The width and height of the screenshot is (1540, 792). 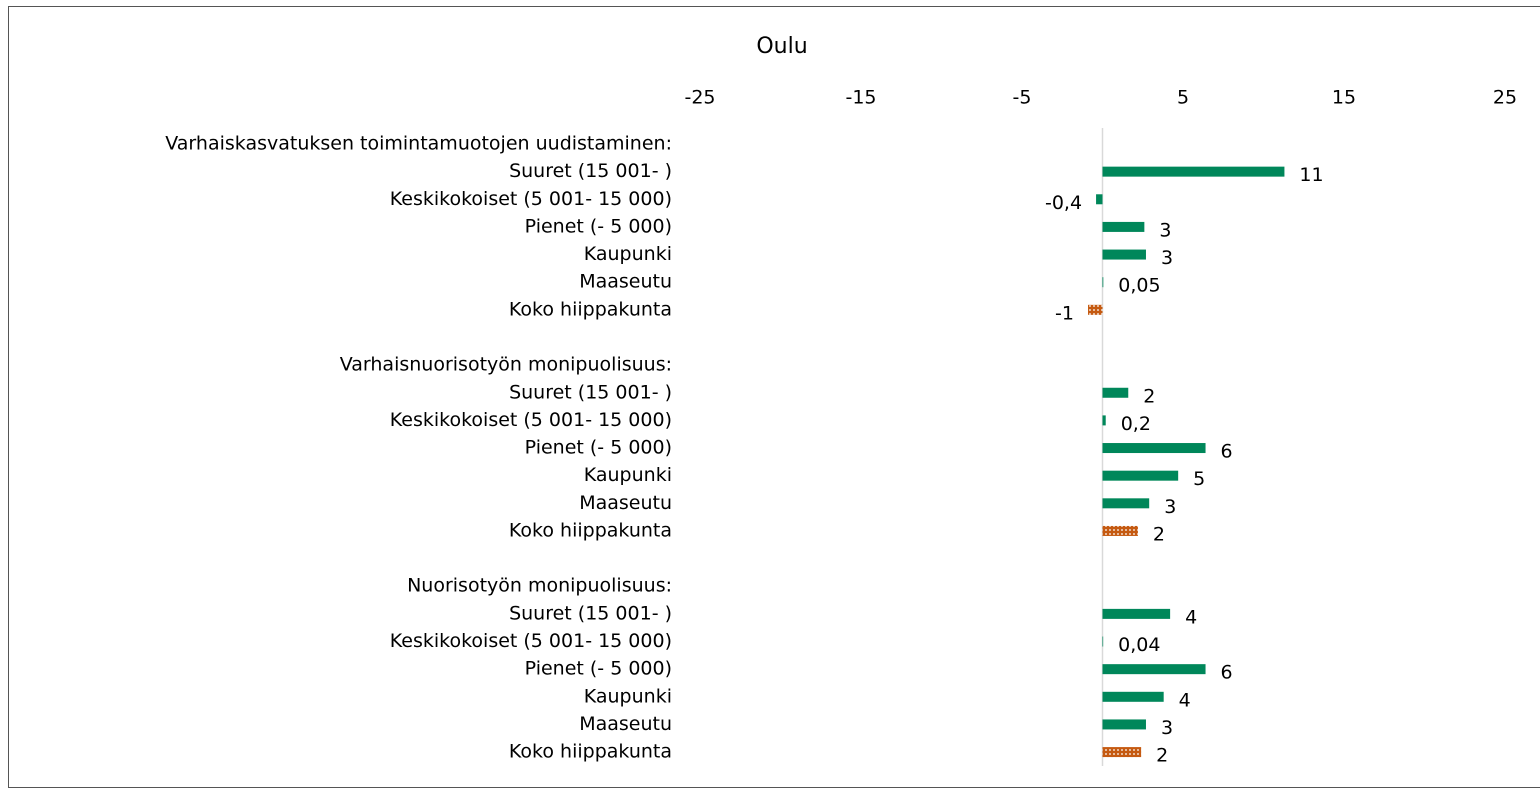 I want to click on x-tick-label: -15, so click(x=860, y=98).